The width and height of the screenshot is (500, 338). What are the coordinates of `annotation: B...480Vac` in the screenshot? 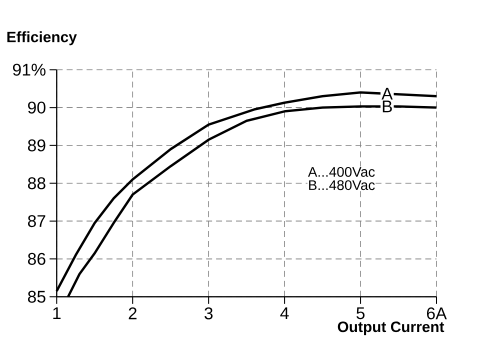 It's located at (342, 185).